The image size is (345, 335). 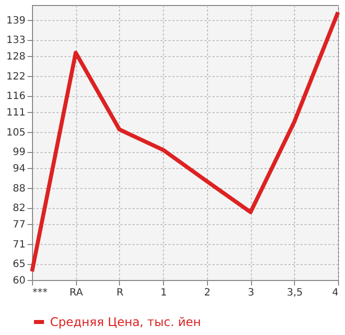 I want to click on y-tick-label: 128, so click(x=16, y=57).